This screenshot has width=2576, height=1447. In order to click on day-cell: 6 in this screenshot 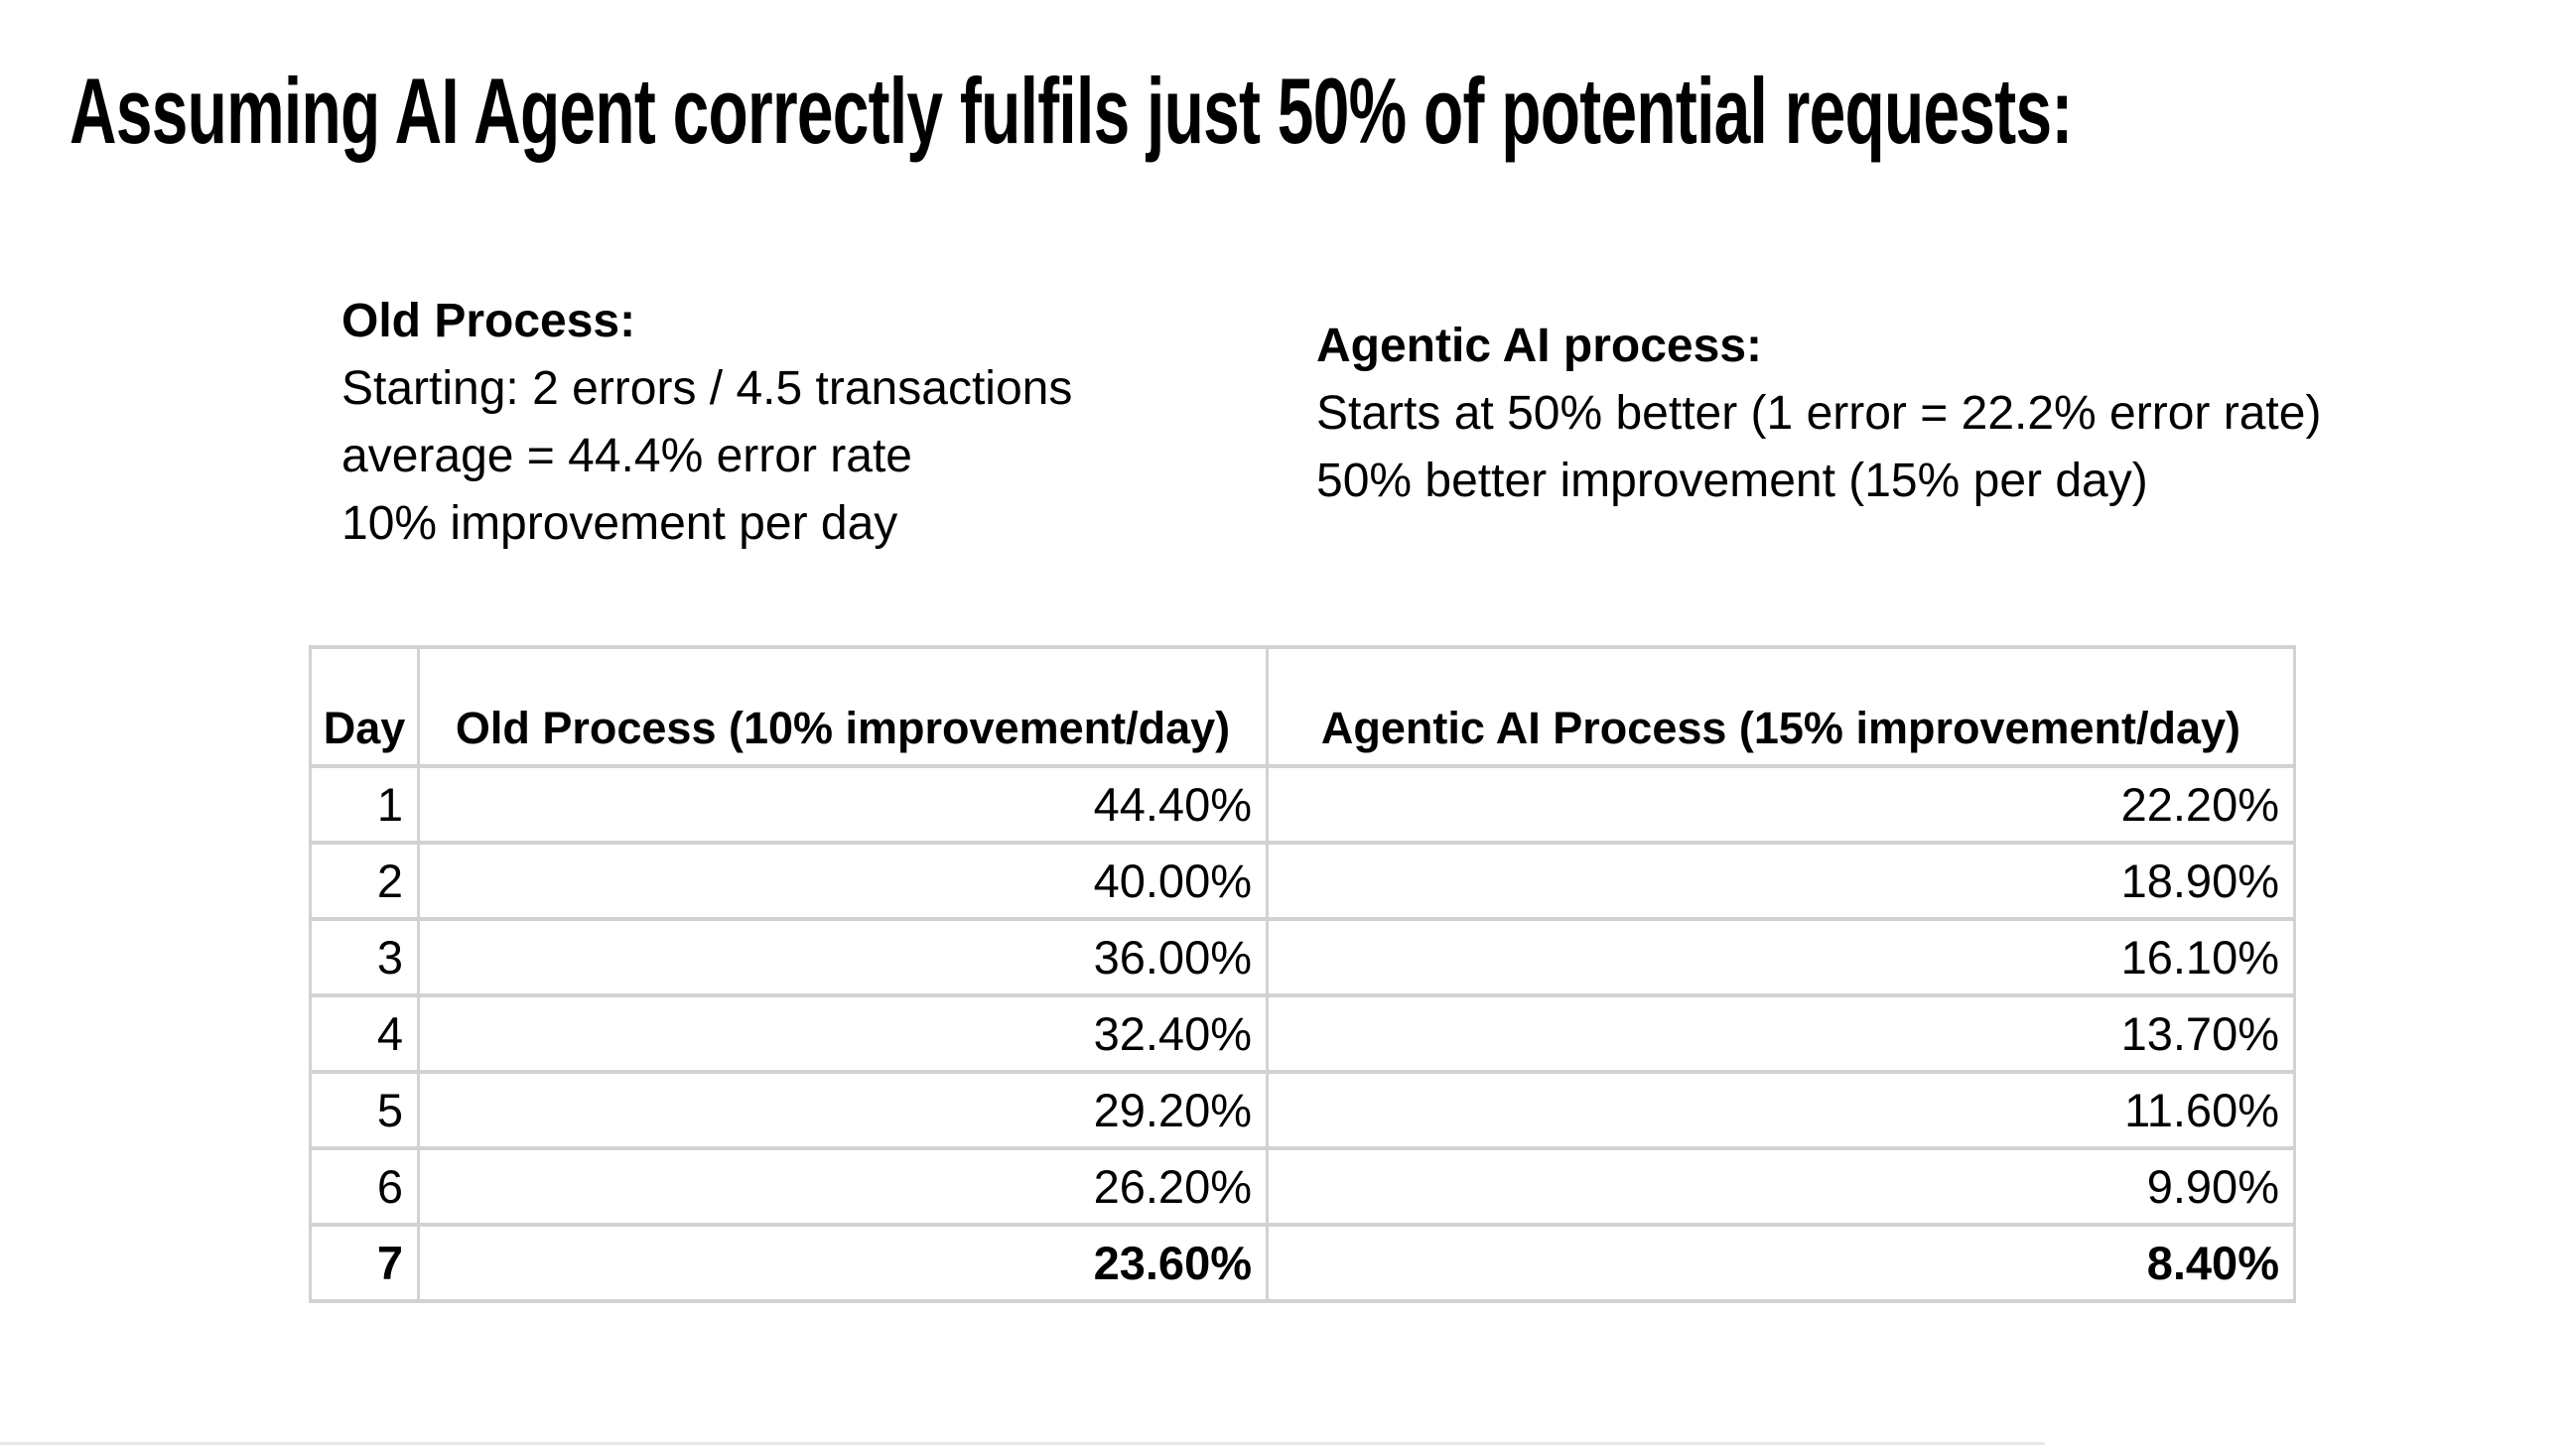, I will do `click(364, 1186)`.